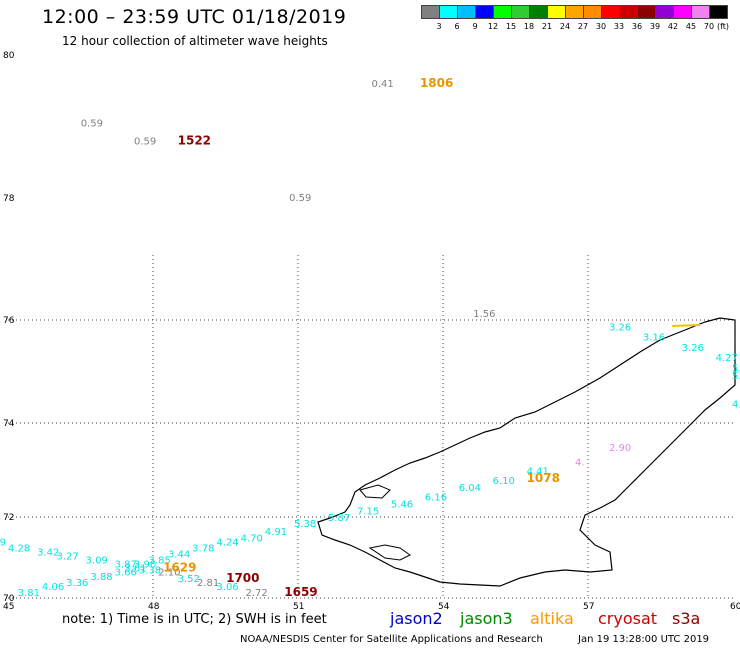  Describe the element at coordinates (736, 376) in the screenshot. I see `wave-height-label: 5.` at that location.